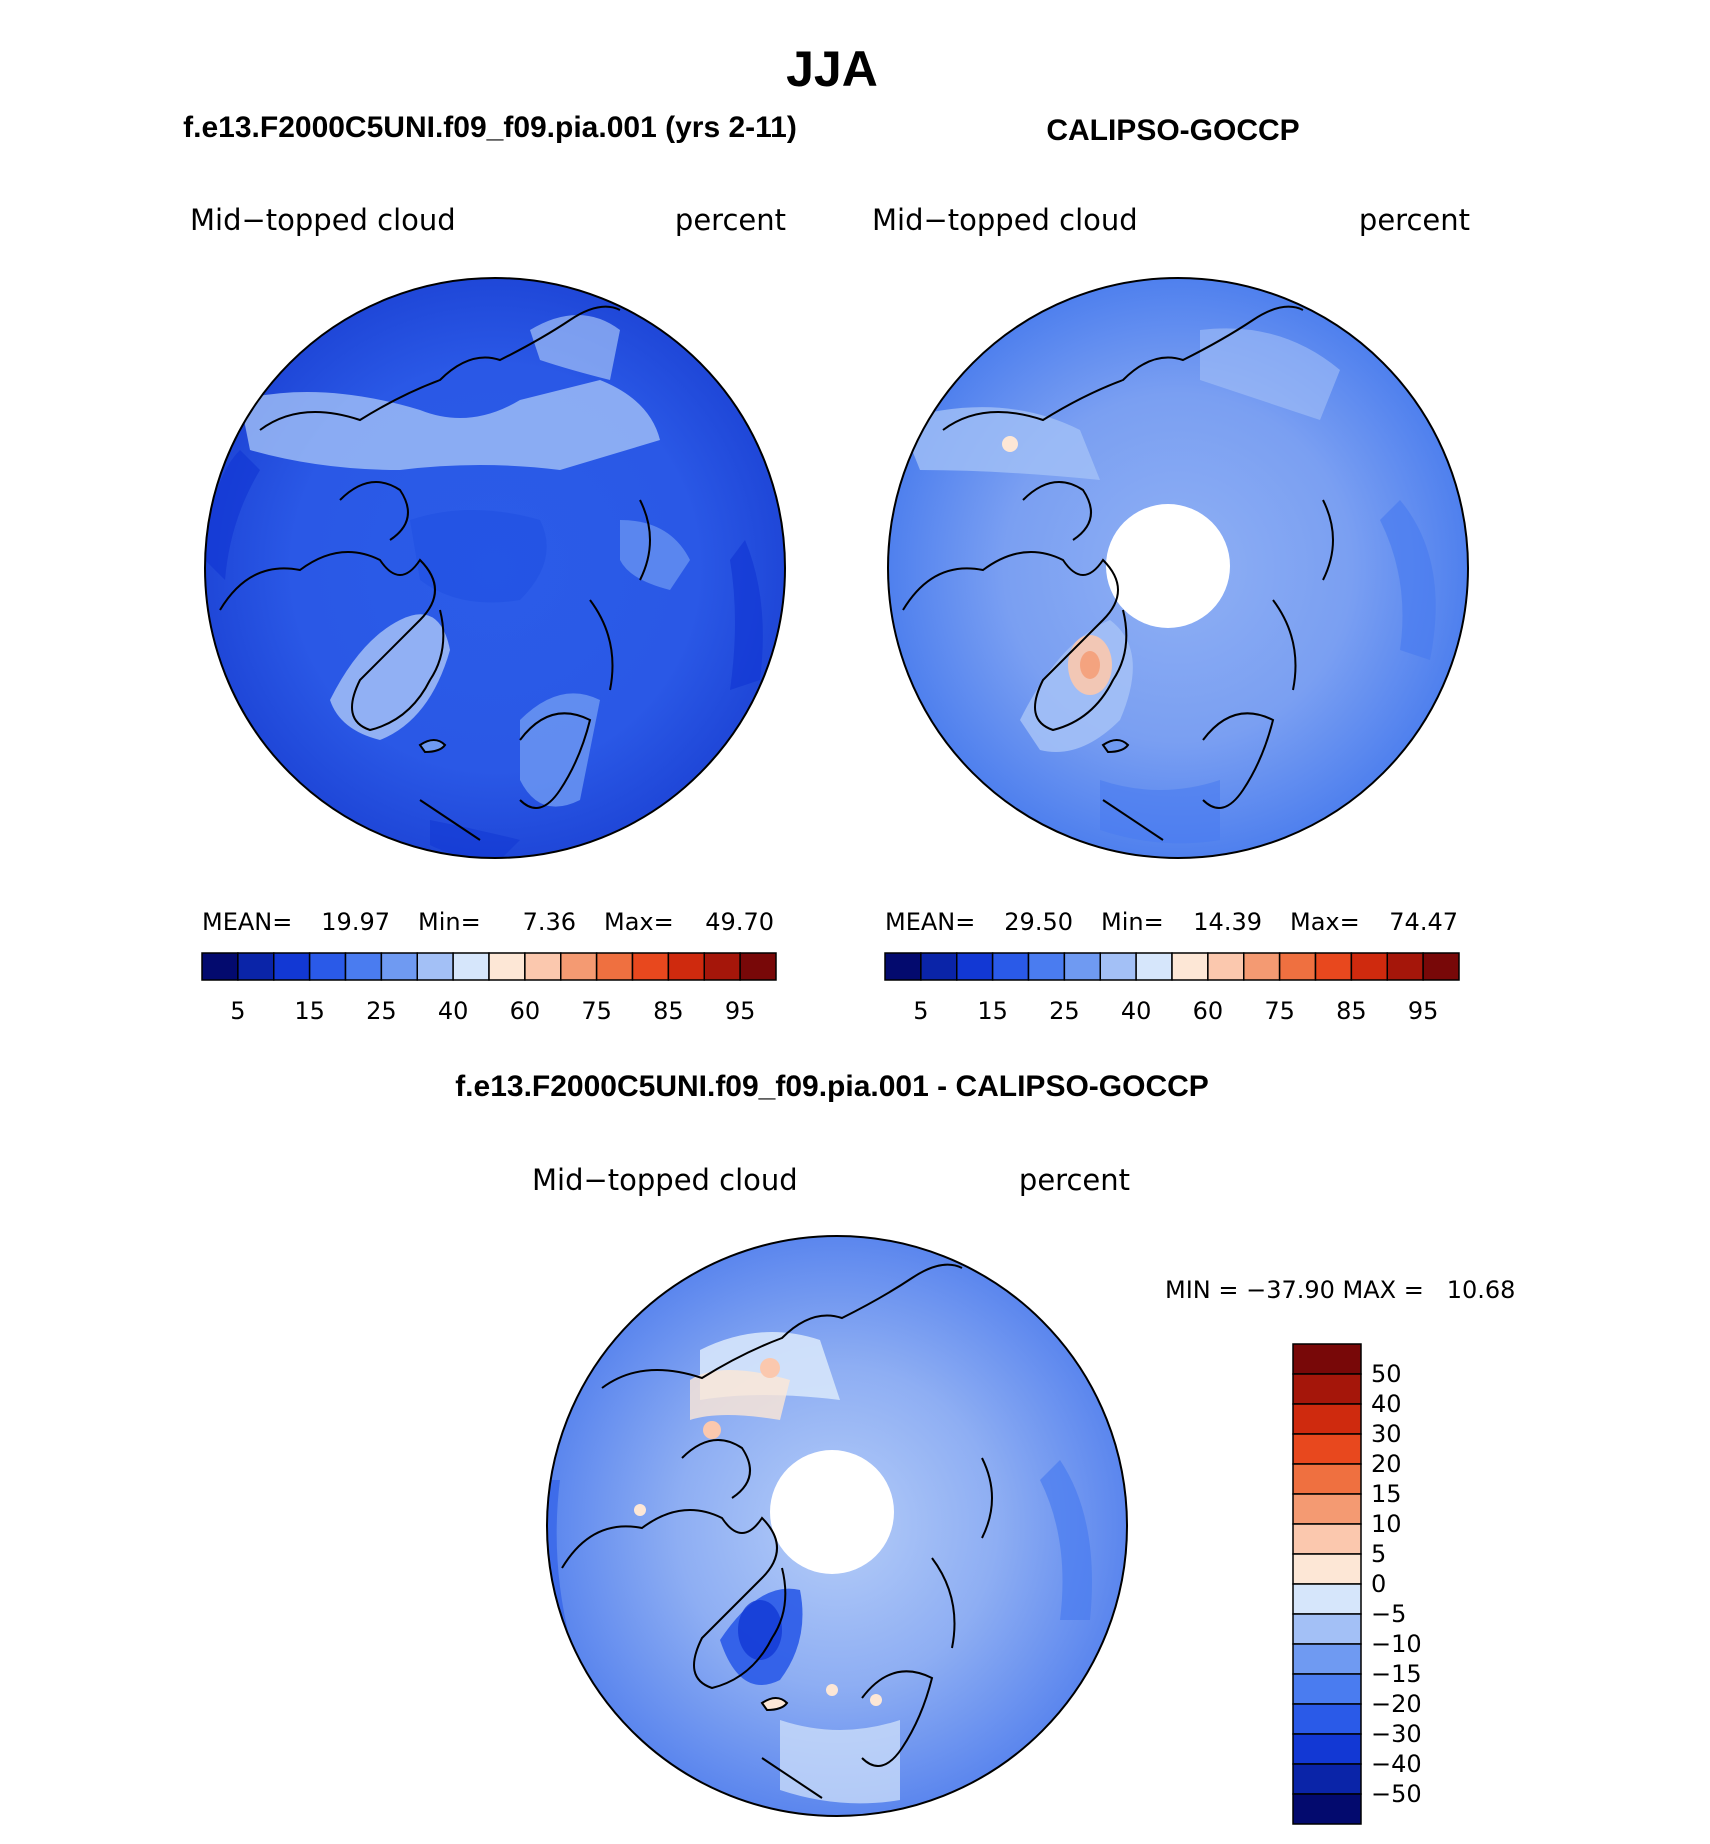  I want to click on right-stats: MEAN= 29.50 Min= 14.39 Max= 74.47, so click(1171, 922).